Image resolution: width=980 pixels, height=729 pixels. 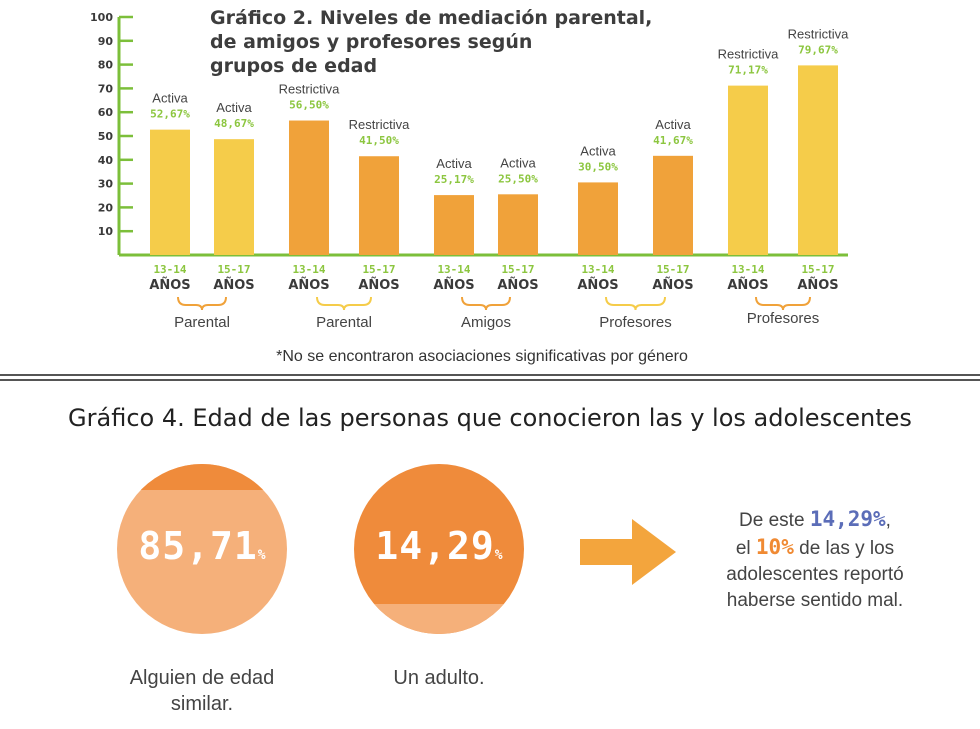 I want to click on y-tick-label: 80, so click(x=106, y=65).